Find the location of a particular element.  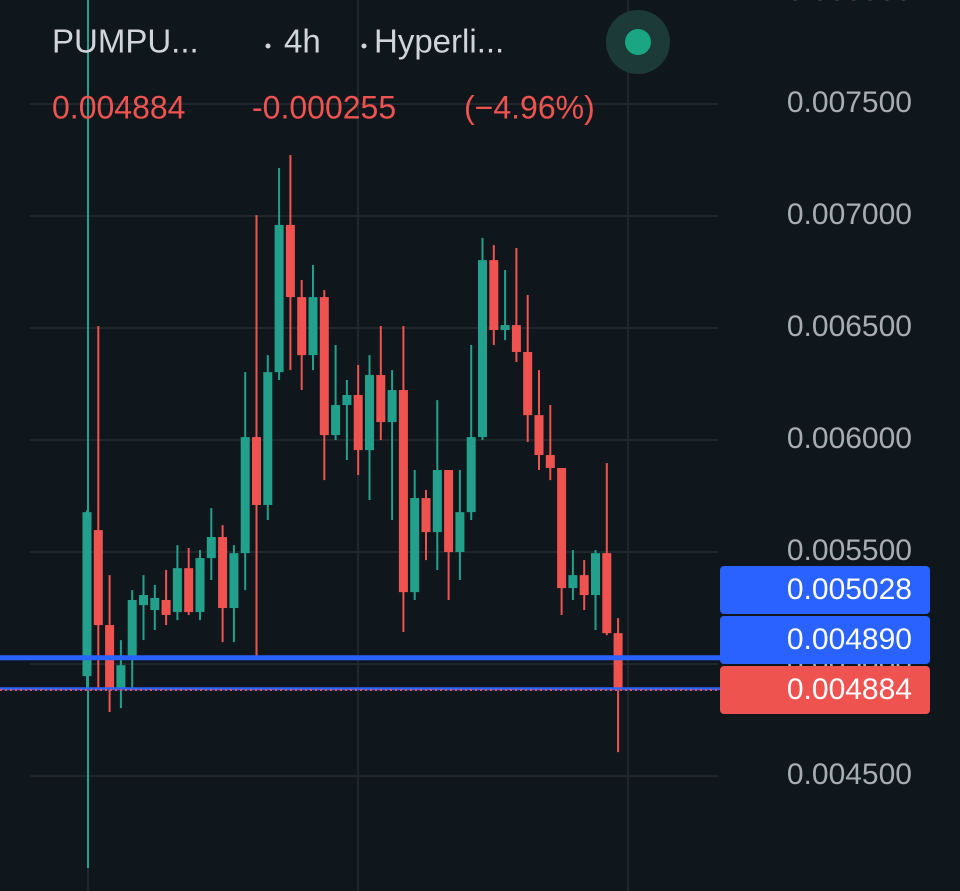

price-label: 0.004890 is located at coordinates (849, 639).